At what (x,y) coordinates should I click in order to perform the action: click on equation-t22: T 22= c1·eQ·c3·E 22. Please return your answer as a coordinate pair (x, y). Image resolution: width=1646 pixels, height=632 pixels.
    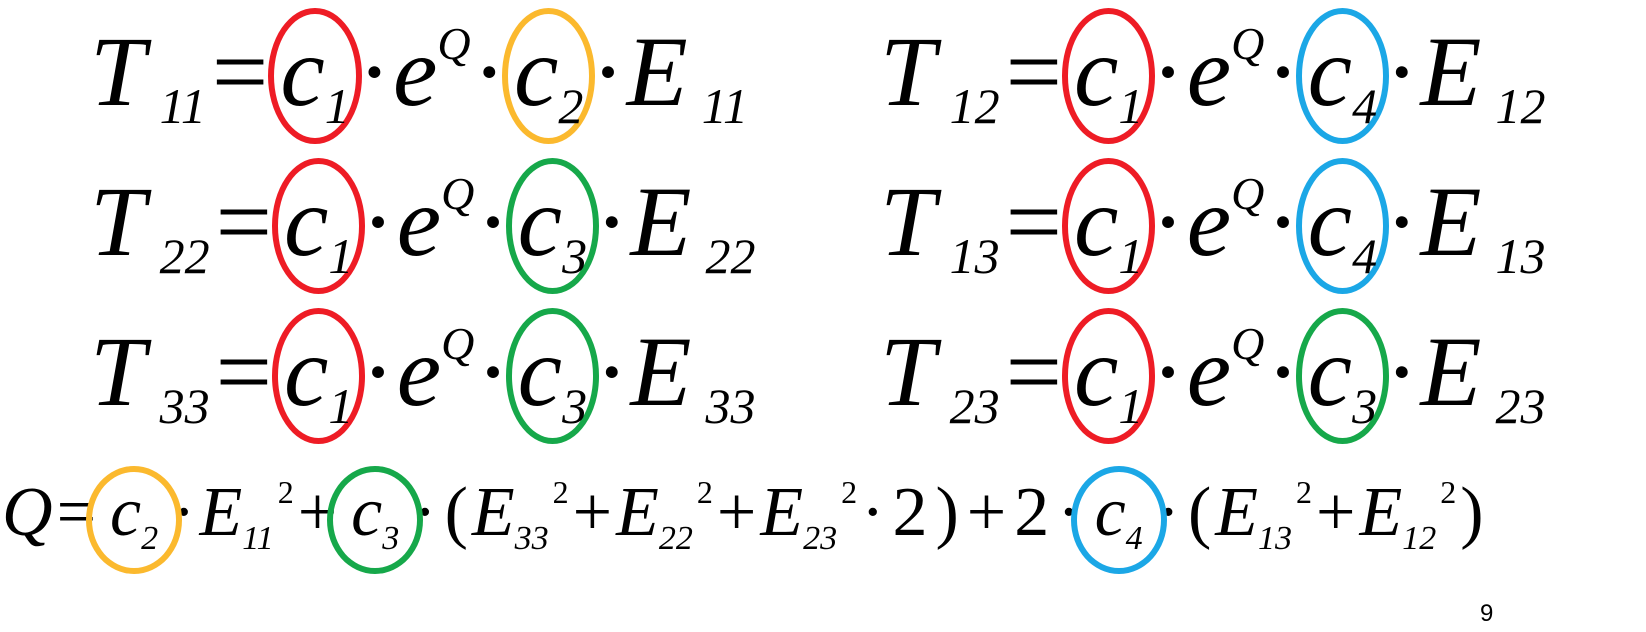
    Looking at the image, I should click on (422, 226).